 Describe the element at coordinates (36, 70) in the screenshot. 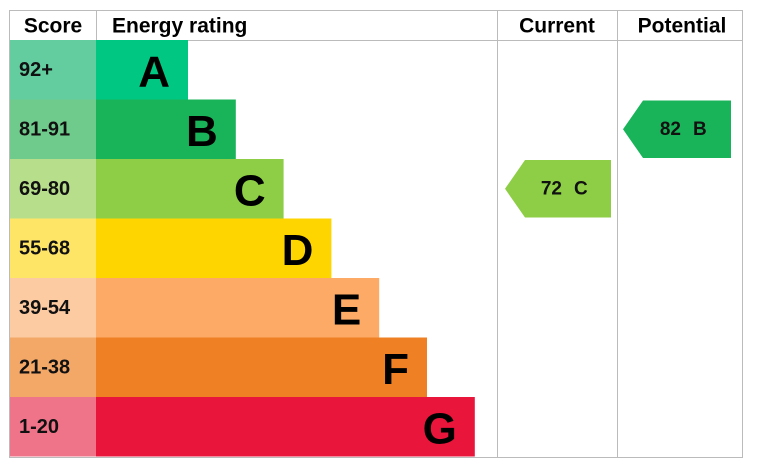

I see `score-label: 92+` at that location.